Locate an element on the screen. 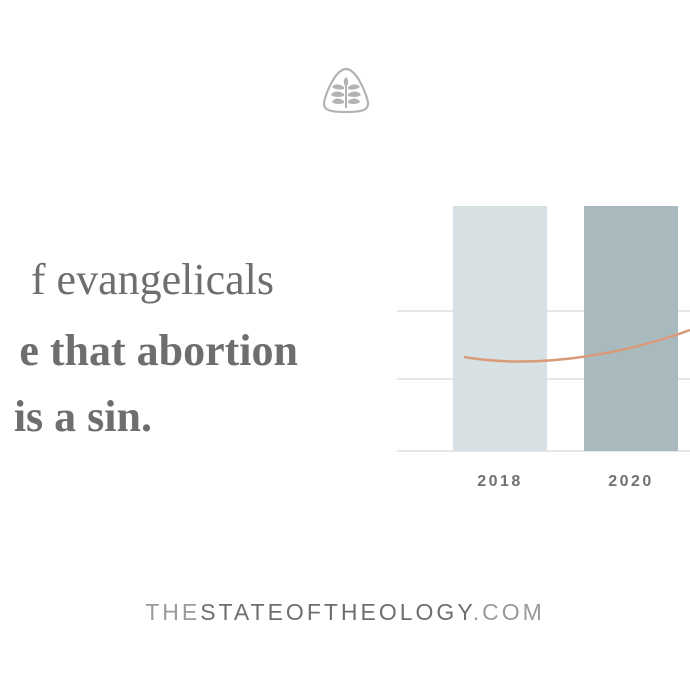  headline-line-2: e that abortion is located at coordinates (158, 350).